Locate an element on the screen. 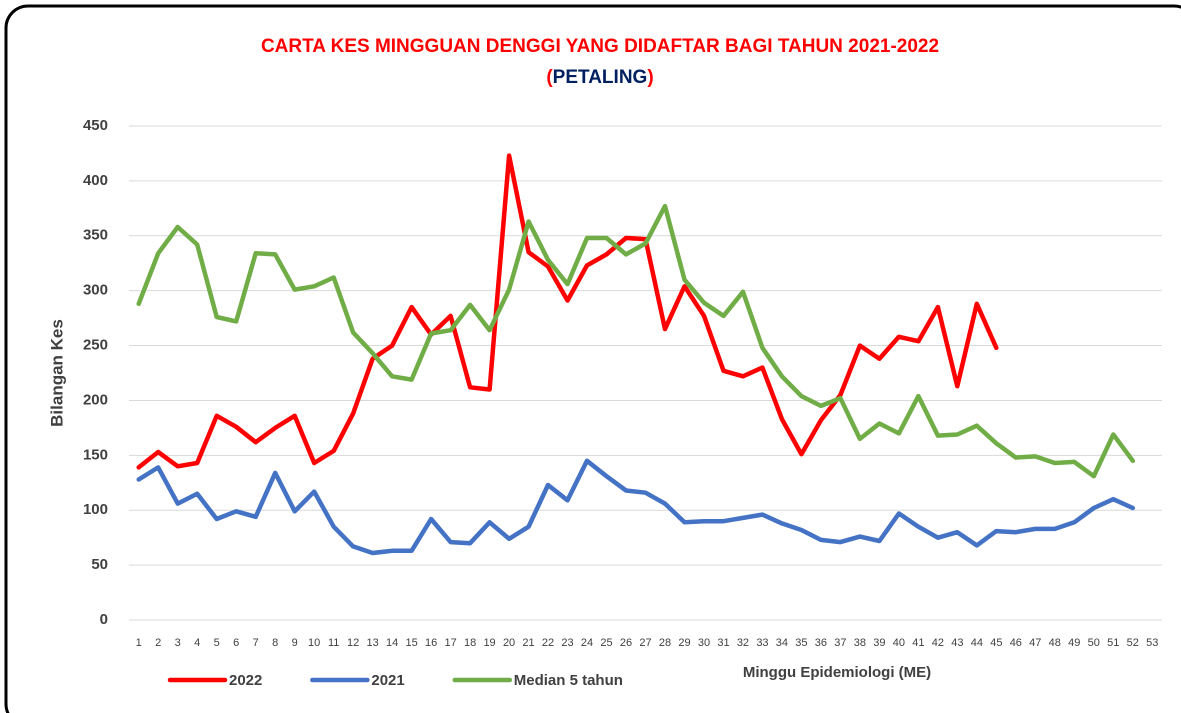 Image resolution: width=1181 pixels, height=713 pixels. x-tick-label: 37 is located at coordinates (840, 643).